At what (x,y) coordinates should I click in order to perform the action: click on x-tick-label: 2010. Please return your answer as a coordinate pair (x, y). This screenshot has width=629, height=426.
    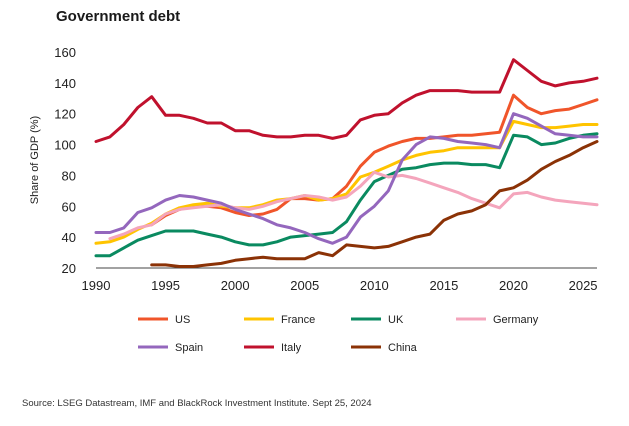
    Looking at the image, I should click on (374, 285).